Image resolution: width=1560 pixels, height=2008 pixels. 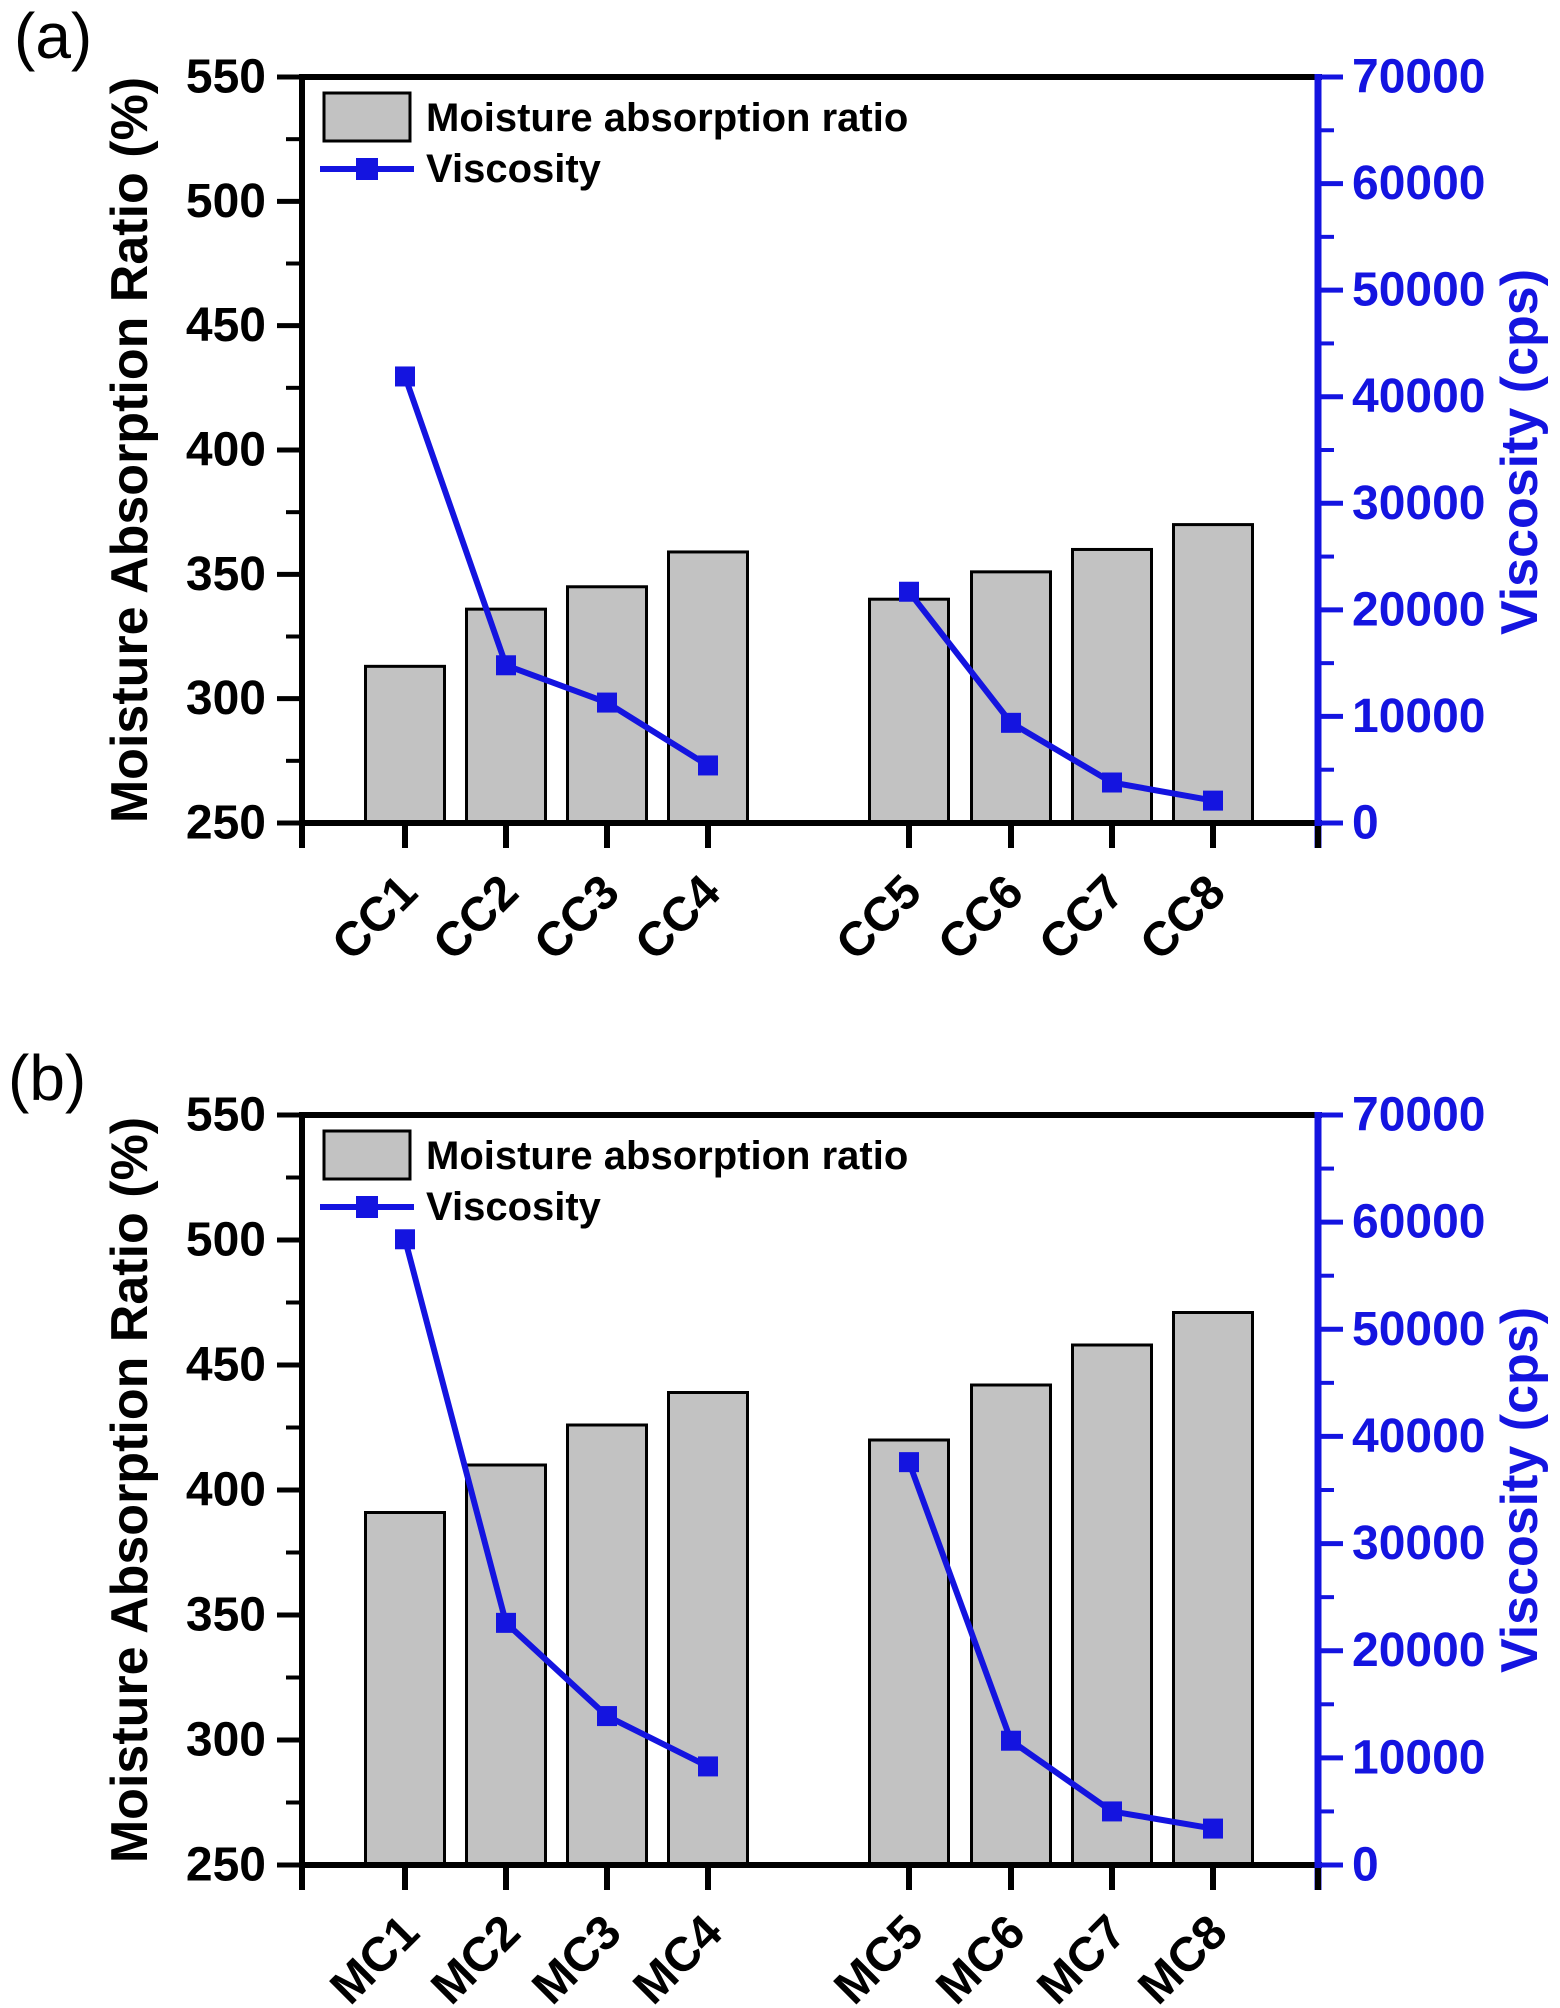 What do you see at coordinates (1213, 800) in the screenshot?
I see `panel-a-viscosity-marker-CC8` at bounding box center [1213, 800].